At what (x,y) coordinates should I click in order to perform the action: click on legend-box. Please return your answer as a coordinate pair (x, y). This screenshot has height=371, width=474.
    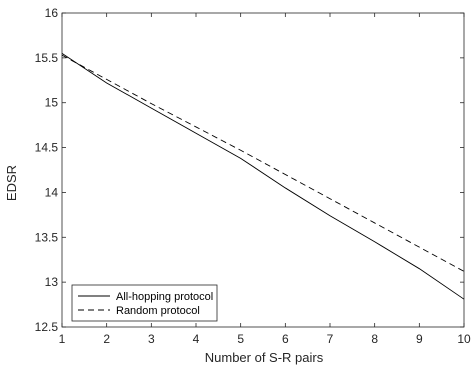
    Looking at the image, I should click on (144, 303).